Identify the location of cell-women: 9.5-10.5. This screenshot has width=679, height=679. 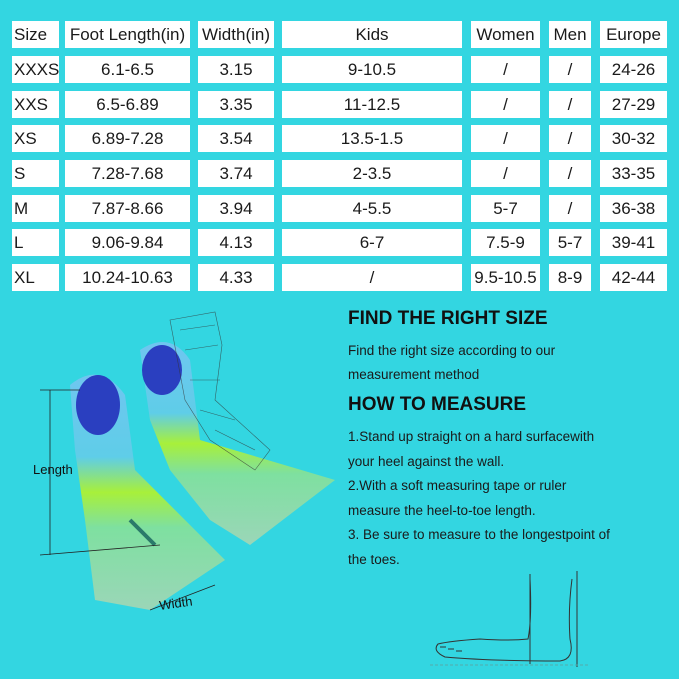
(505, 277).